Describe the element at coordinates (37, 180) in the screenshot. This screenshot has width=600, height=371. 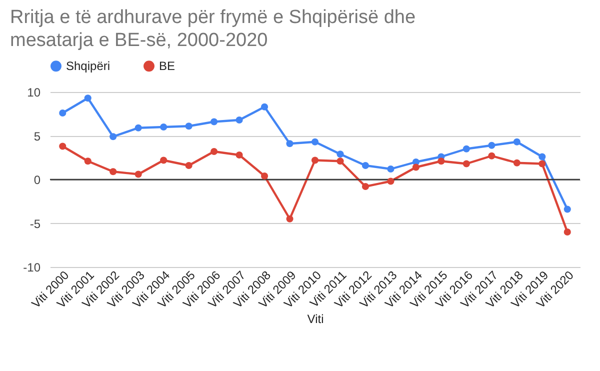
I see `y-tick-label: 0` at that location.